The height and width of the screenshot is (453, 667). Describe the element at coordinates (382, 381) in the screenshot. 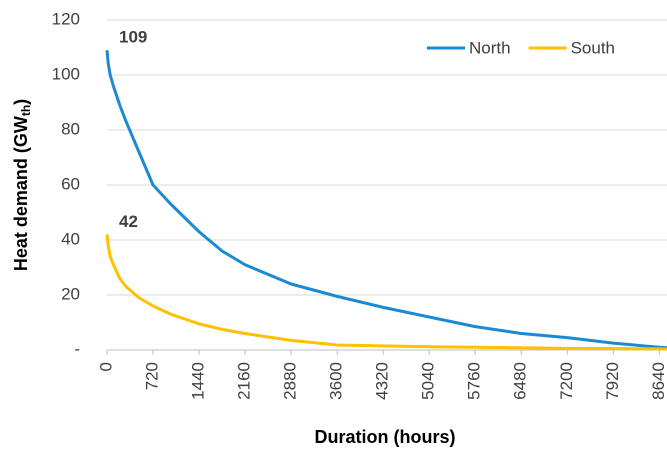

I see `x-tick-label: 4320` at that location.